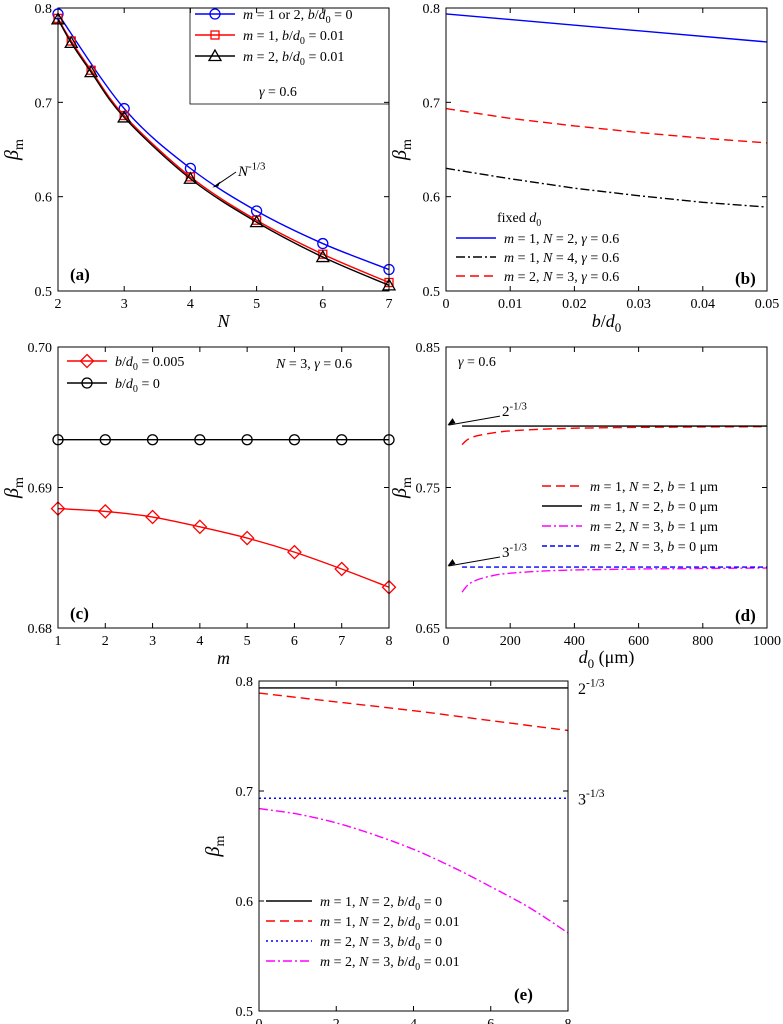 Image resolution: width=783 pixels, height=1024 pixels. Describe the element at coordinates (607, 659) in the screenshot. I see `x-axis-label: d0 (μm)` at that location.